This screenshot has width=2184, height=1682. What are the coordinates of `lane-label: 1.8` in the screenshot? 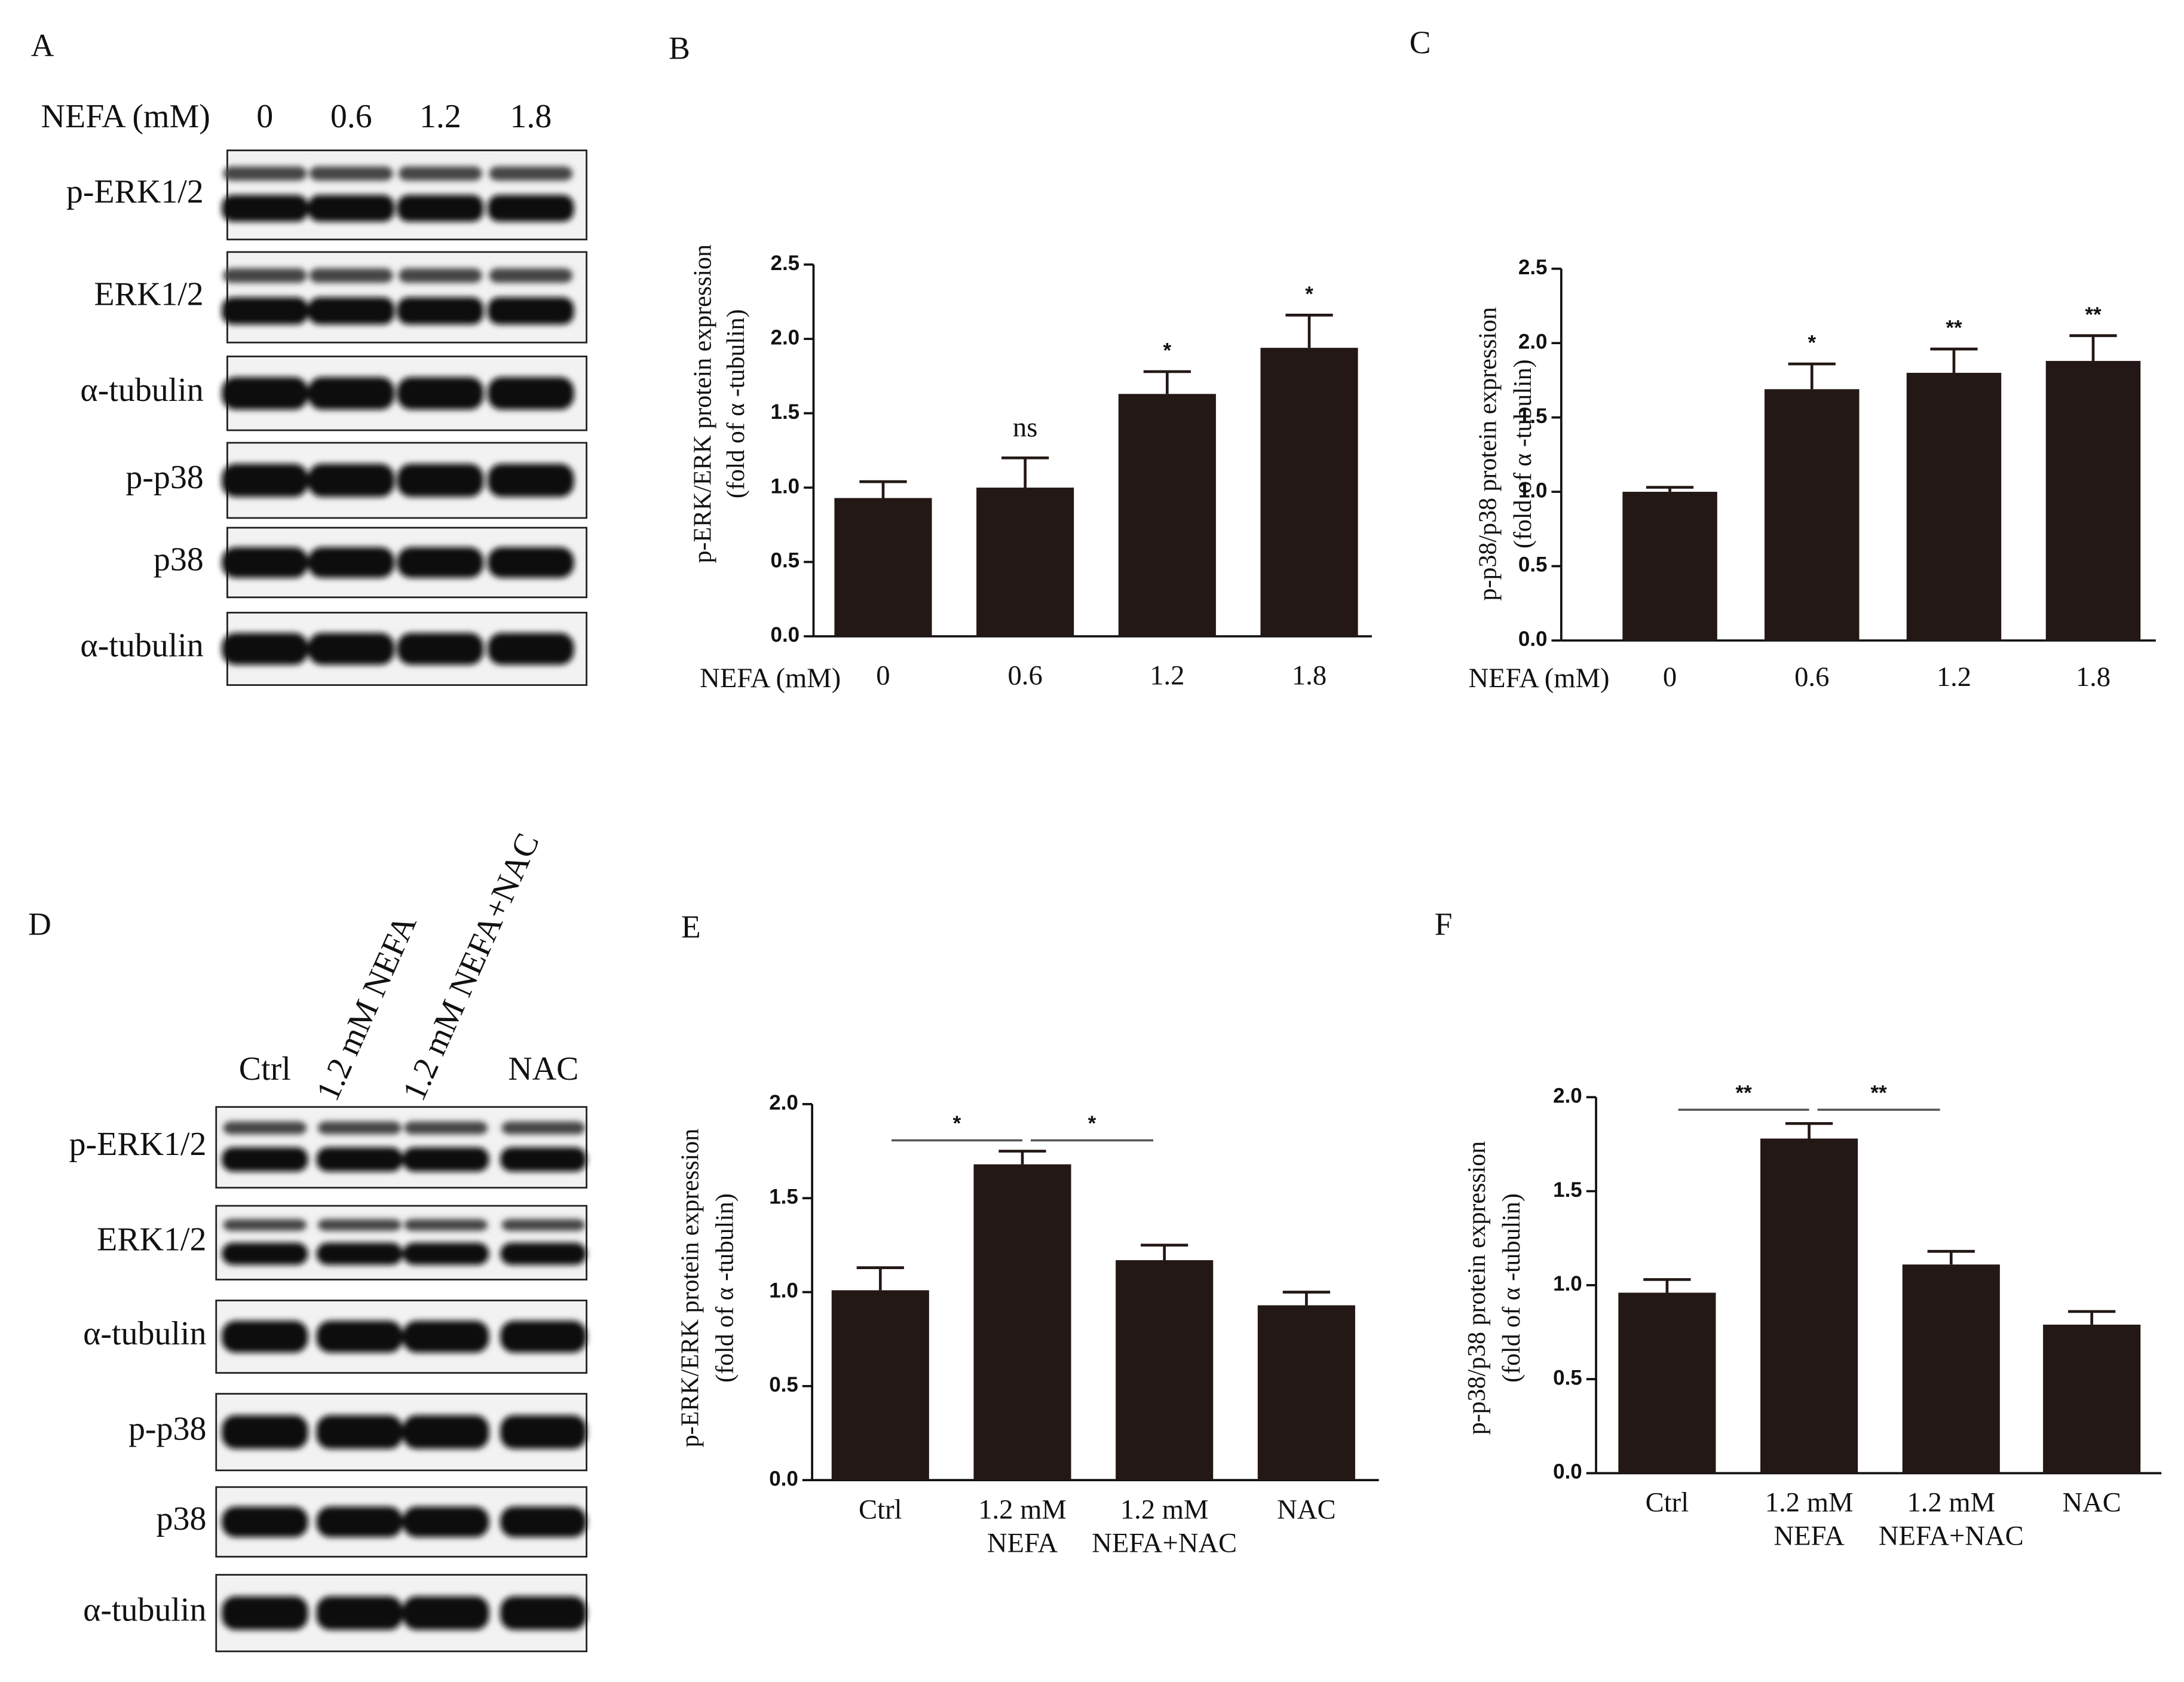 It's located at (531, 116).